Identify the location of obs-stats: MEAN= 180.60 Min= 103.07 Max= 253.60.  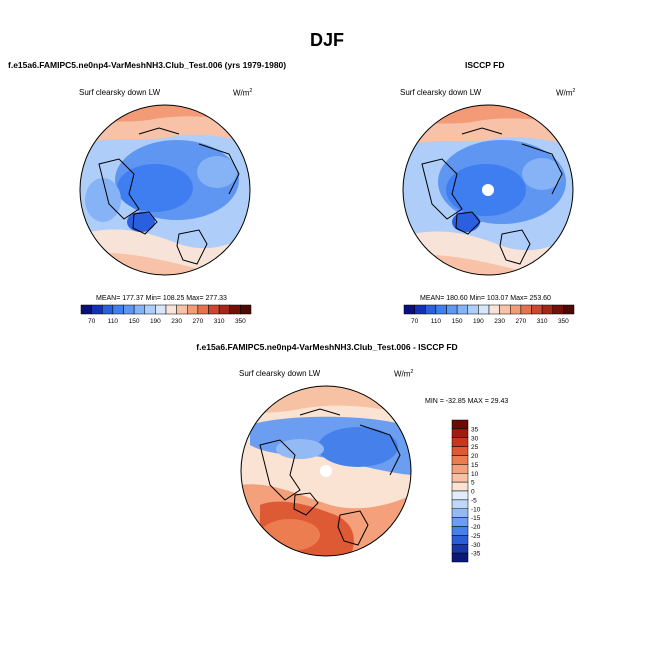
(485, 298).